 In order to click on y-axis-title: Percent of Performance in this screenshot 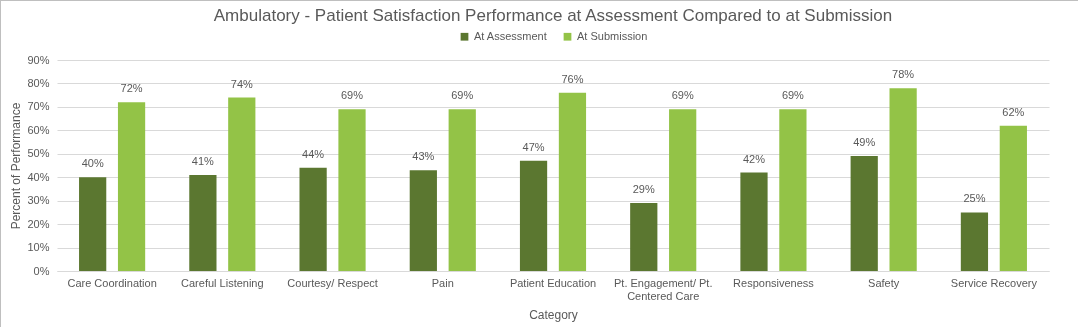, I will do `click(16, 166)`.